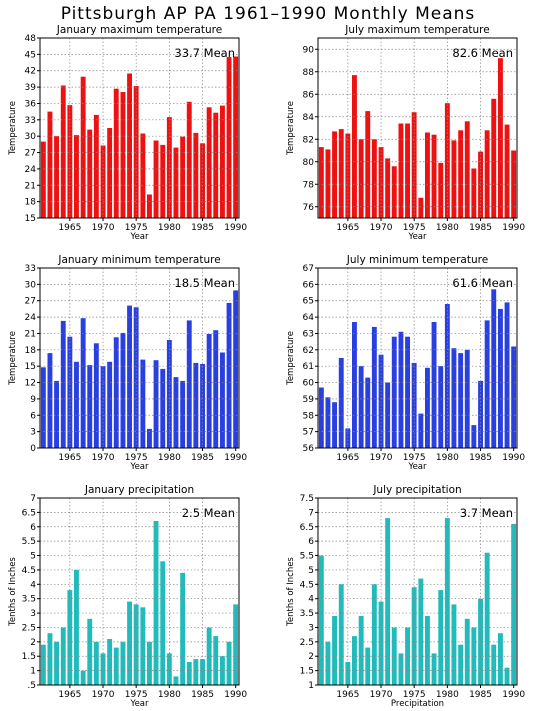 This screenshot has width=536, height=711. Describe the element at coordinates (208, 513) in the screenshot. I see `mean-annotation: 2.5 Mean` at that location.